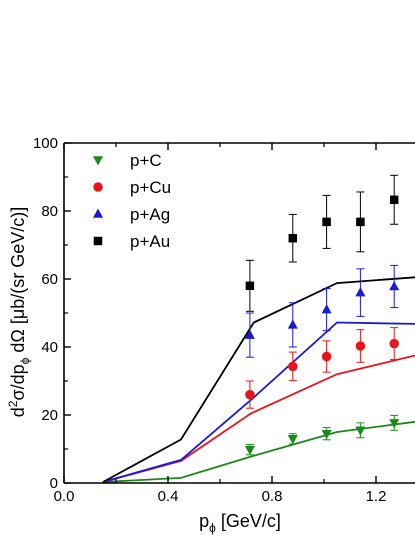 The width and height of the screenshot is (415, 537). I want to click on curve-p-c, so click(258, 451).